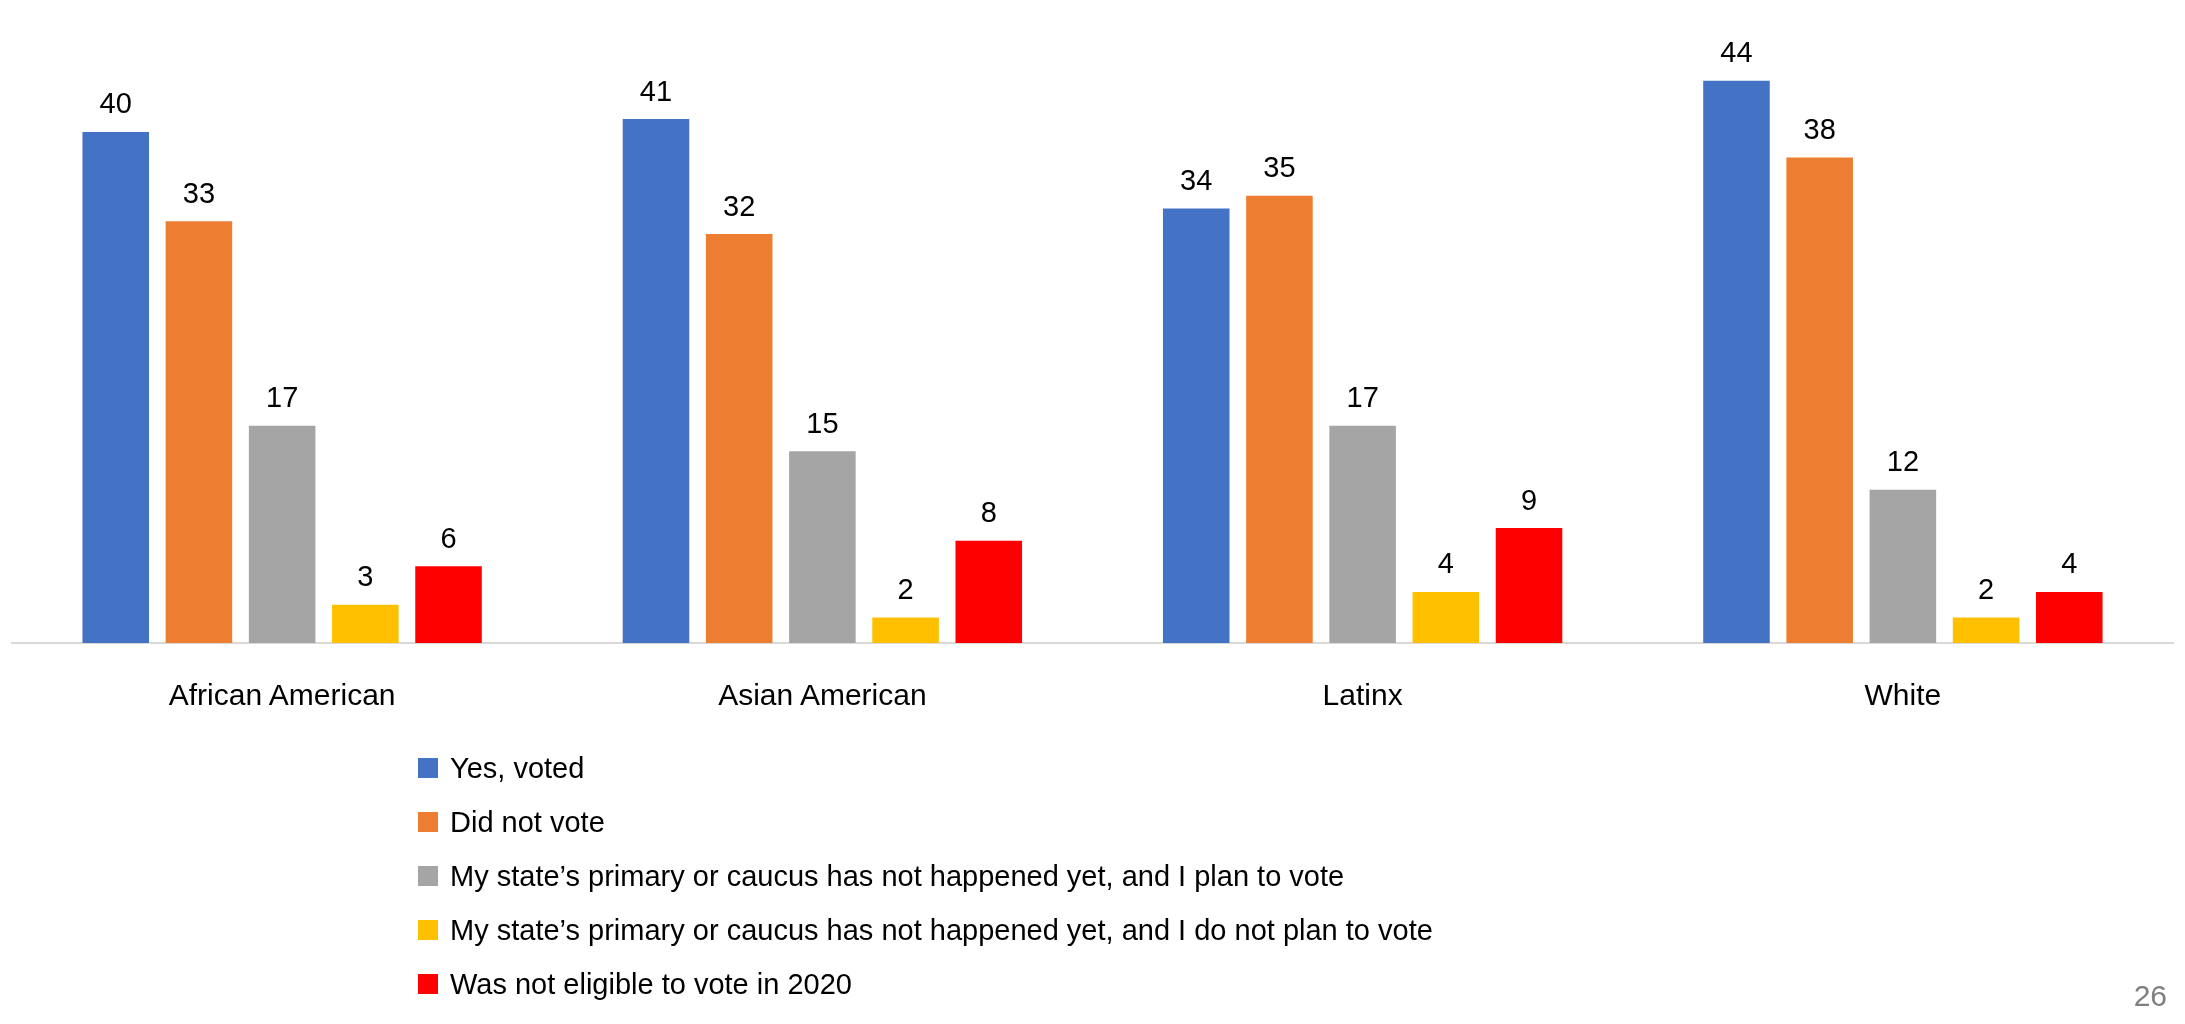 This screenshot has width=2185, height=1024. I want to click on text: 26, so click(2150, 996).